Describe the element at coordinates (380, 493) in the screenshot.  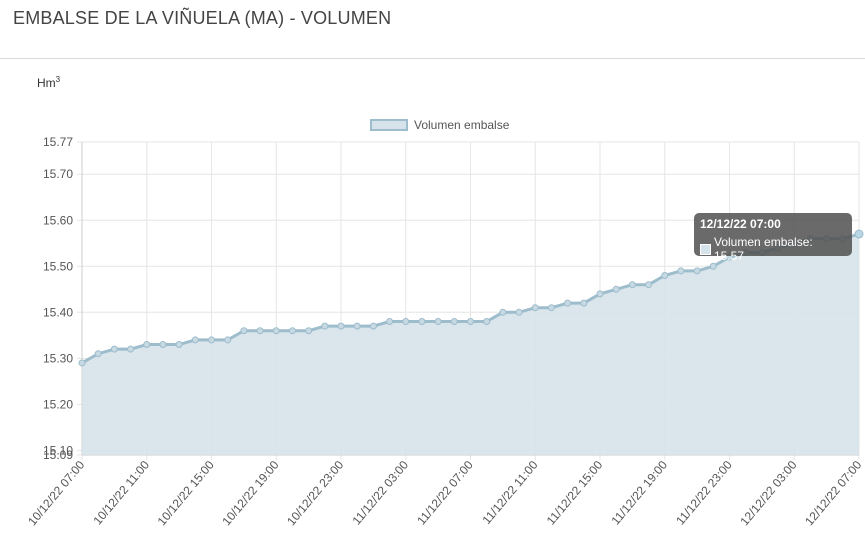
I see `x-tick-label: 11/12/22 03:00` at that location.